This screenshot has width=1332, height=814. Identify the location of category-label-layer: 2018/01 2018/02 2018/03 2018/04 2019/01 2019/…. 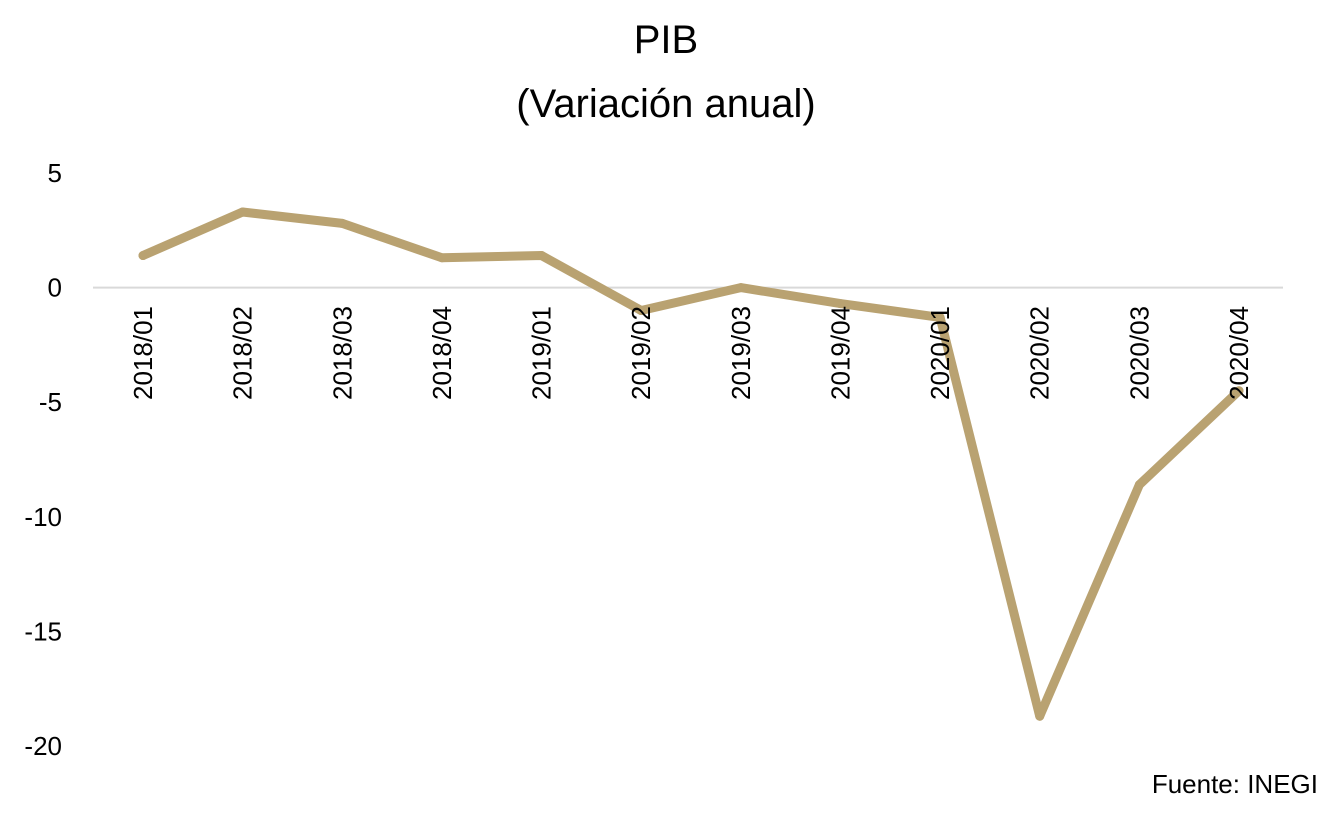
(691, 353).